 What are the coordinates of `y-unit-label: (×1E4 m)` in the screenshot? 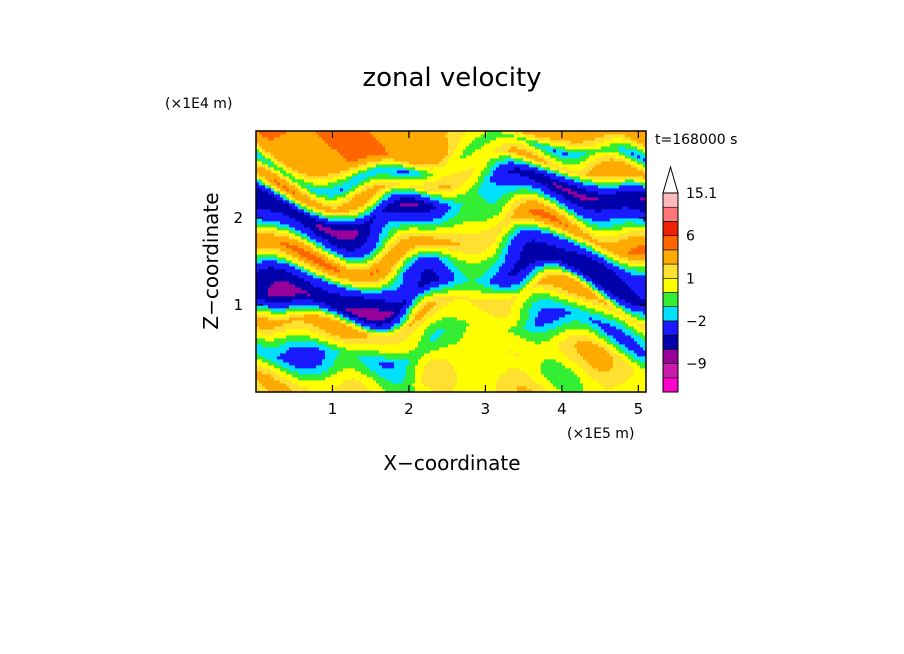 It's located at (198, 104).